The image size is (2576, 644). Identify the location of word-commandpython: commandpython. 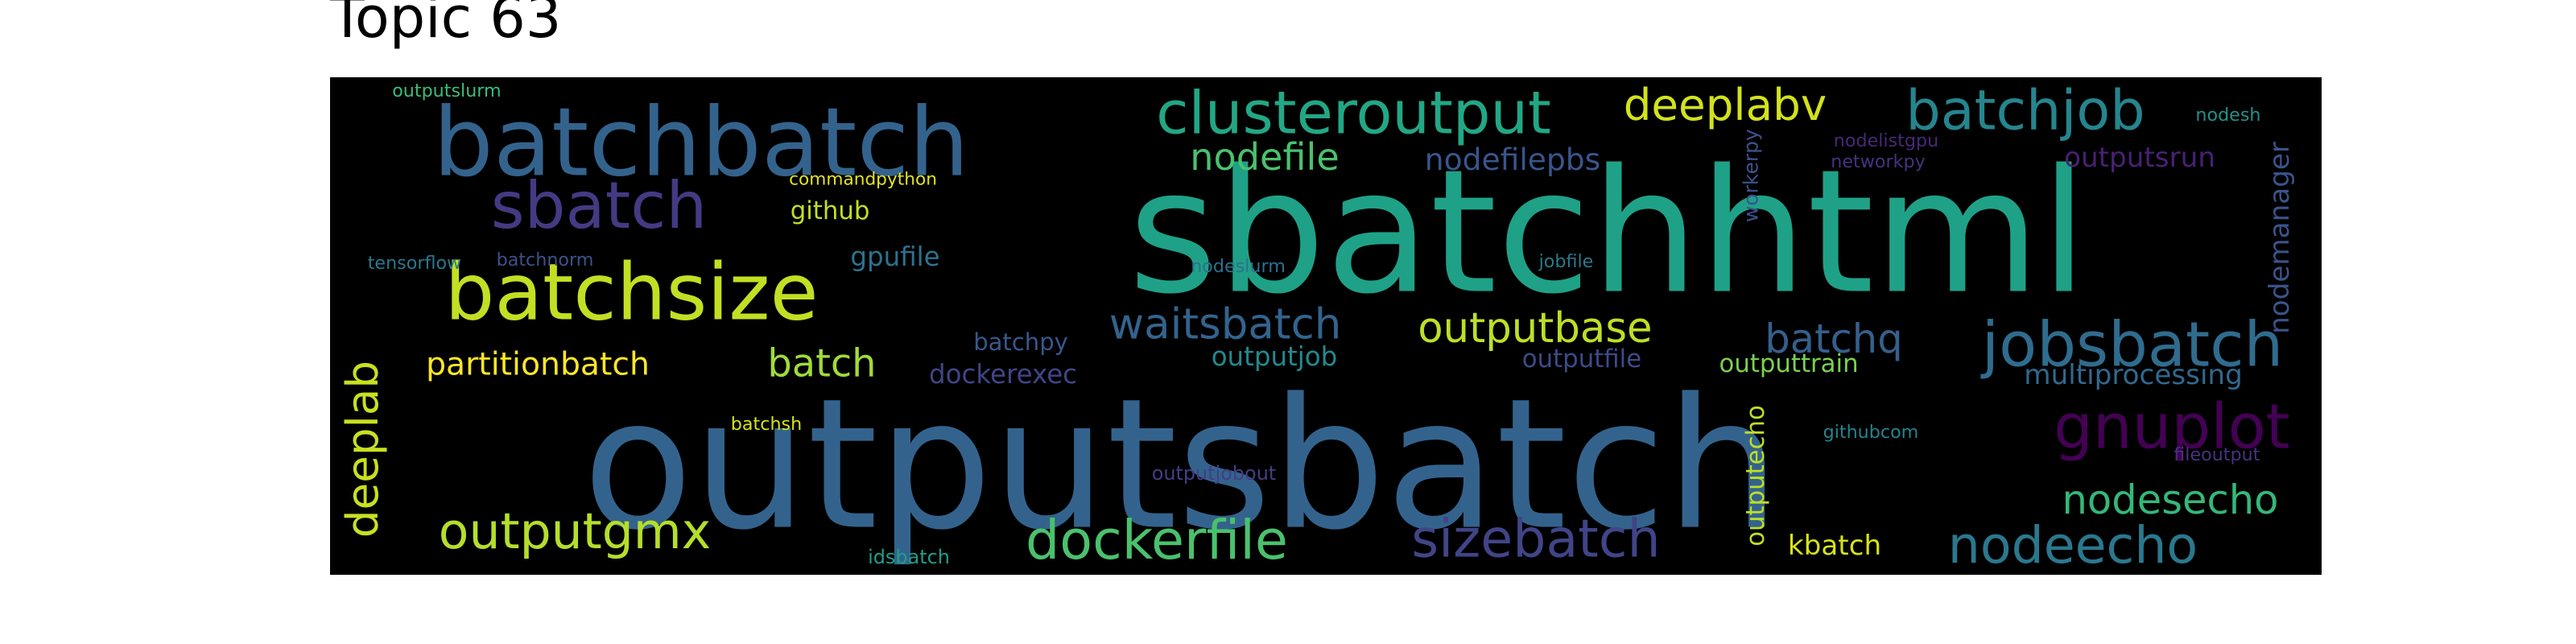
(863, 180).